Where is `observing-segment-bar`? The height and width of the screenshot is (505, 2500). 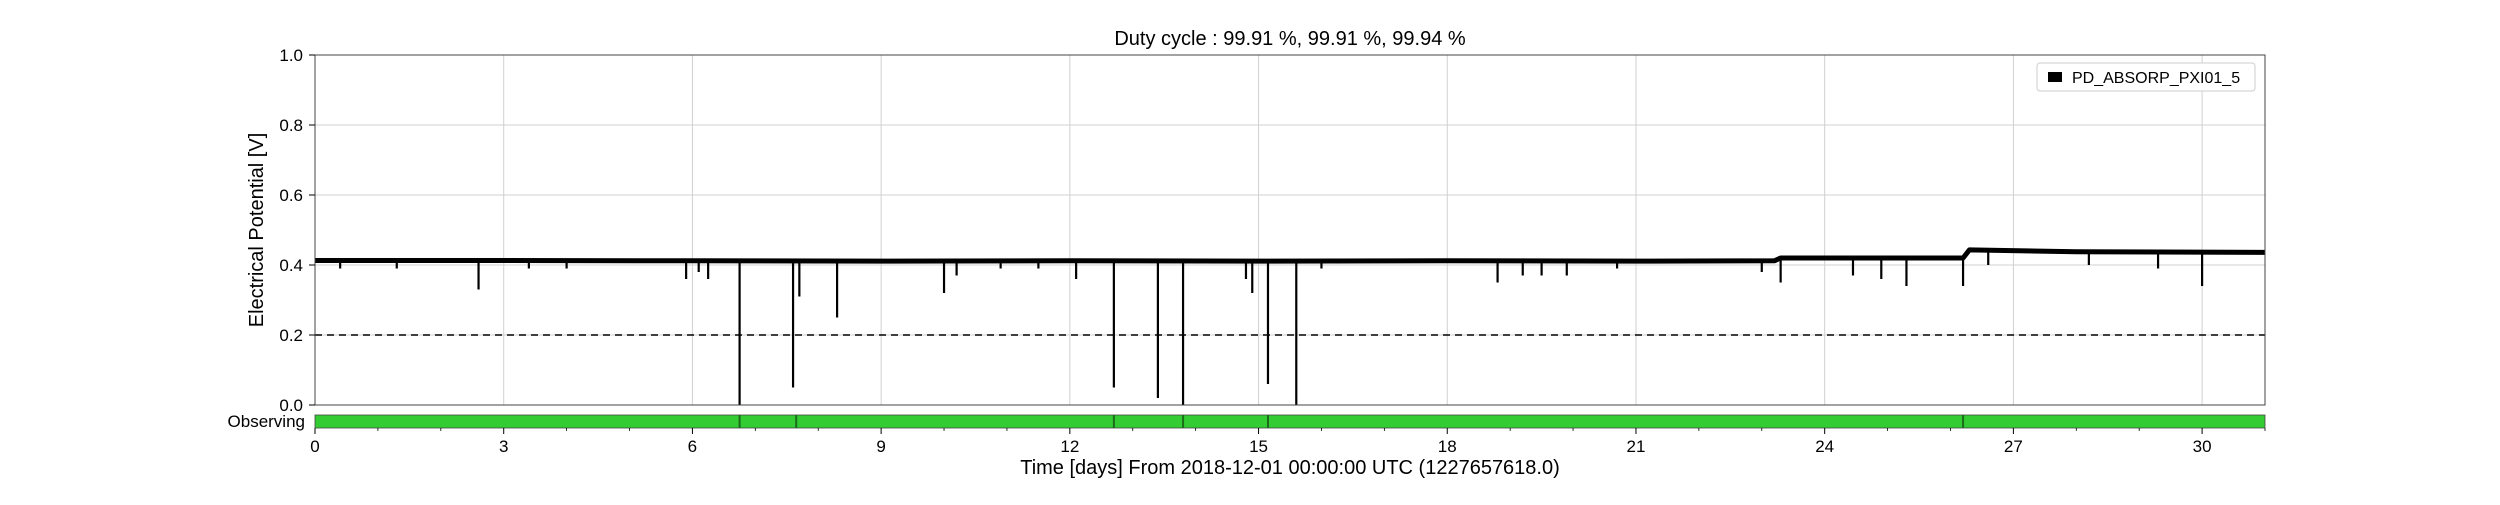 observing-segment-bar is located at coordinates (1290, 421).